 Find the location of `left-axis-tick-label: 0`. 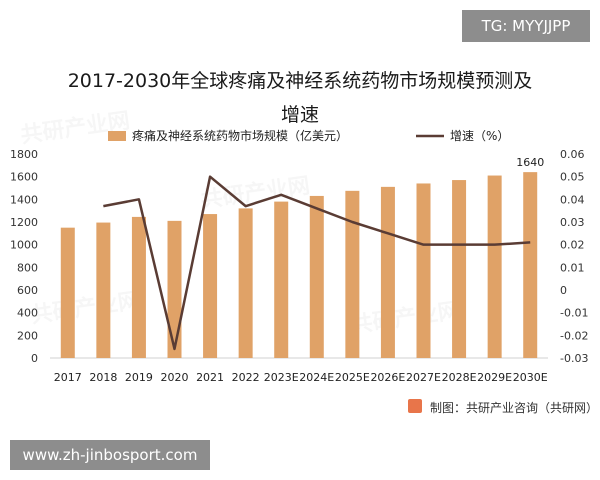

left-axis-tick-label: 0 is located at coordinates (34, 358).